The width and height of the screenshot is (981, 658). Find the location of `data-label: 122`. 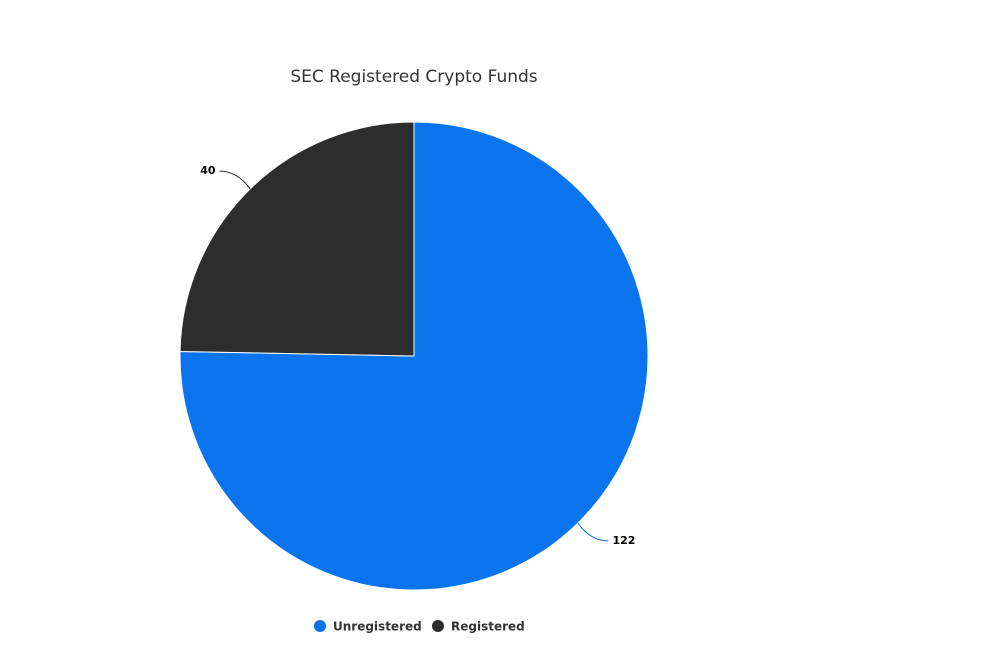

data-label: 122 is located at coordinates (623, 540).